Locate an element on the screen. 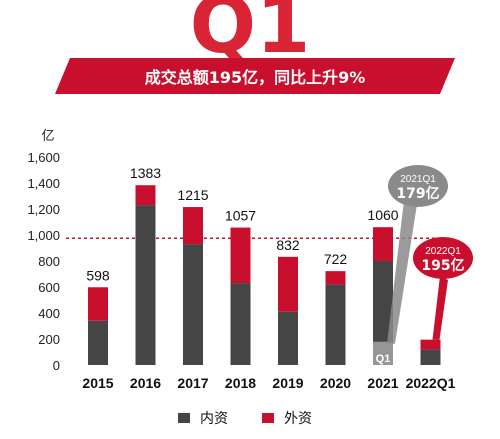 The image size is (500, 439). x-tick-label: 2019 is located at coordinates (287, 383).